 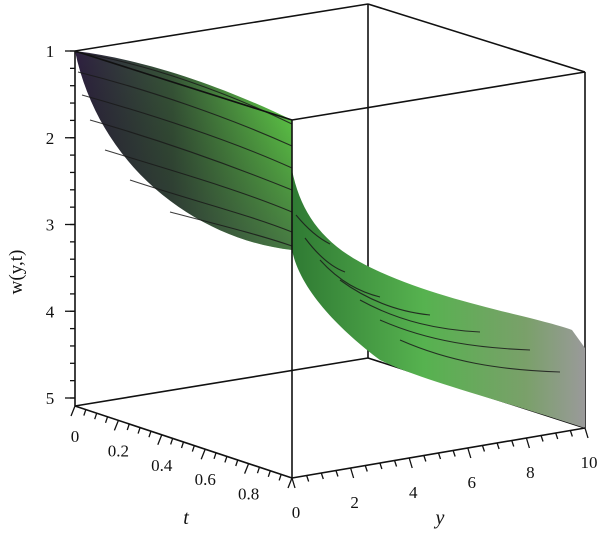 What do you see at coordinates (186, 518) in the screenshot?
I see `t-axis-title: t` at bounding box center [186, 518].